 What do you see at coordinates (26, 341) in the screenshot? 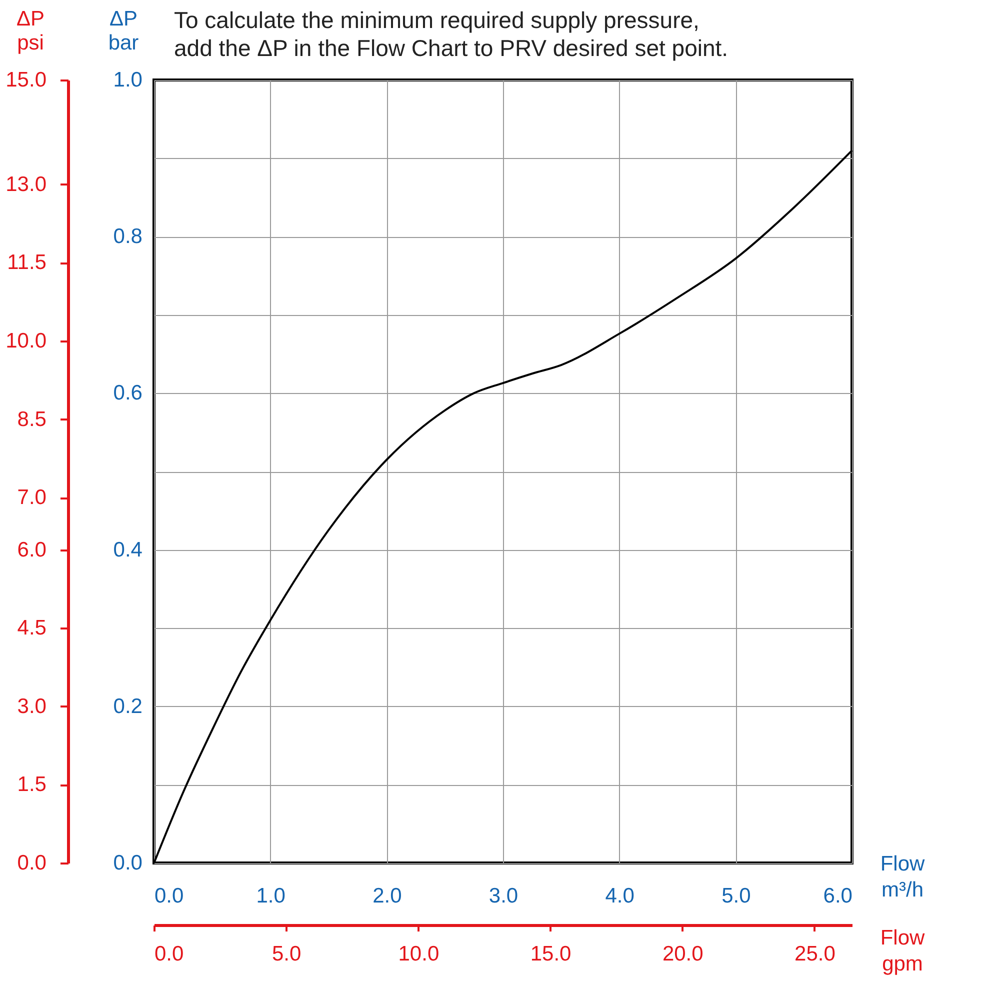
I see `y2-tick-label: 10.0` at bounding box center [26, 341].